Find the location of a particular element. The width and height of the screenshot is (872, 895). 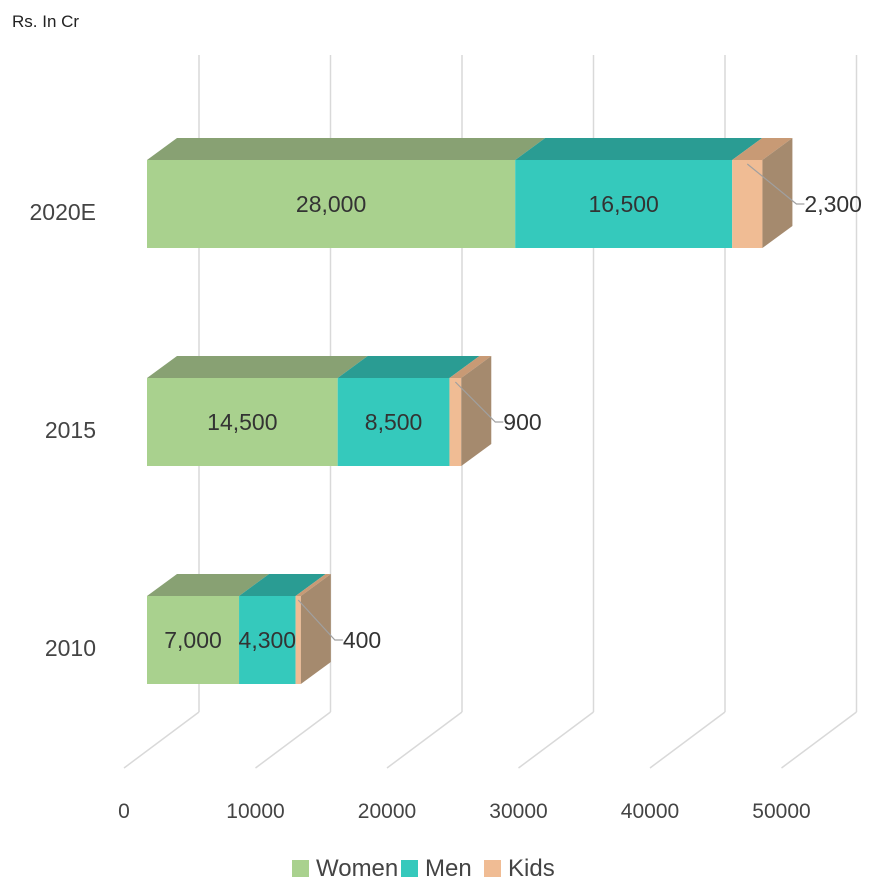

data-label: 7,000 is located at coordinates (193, 640).